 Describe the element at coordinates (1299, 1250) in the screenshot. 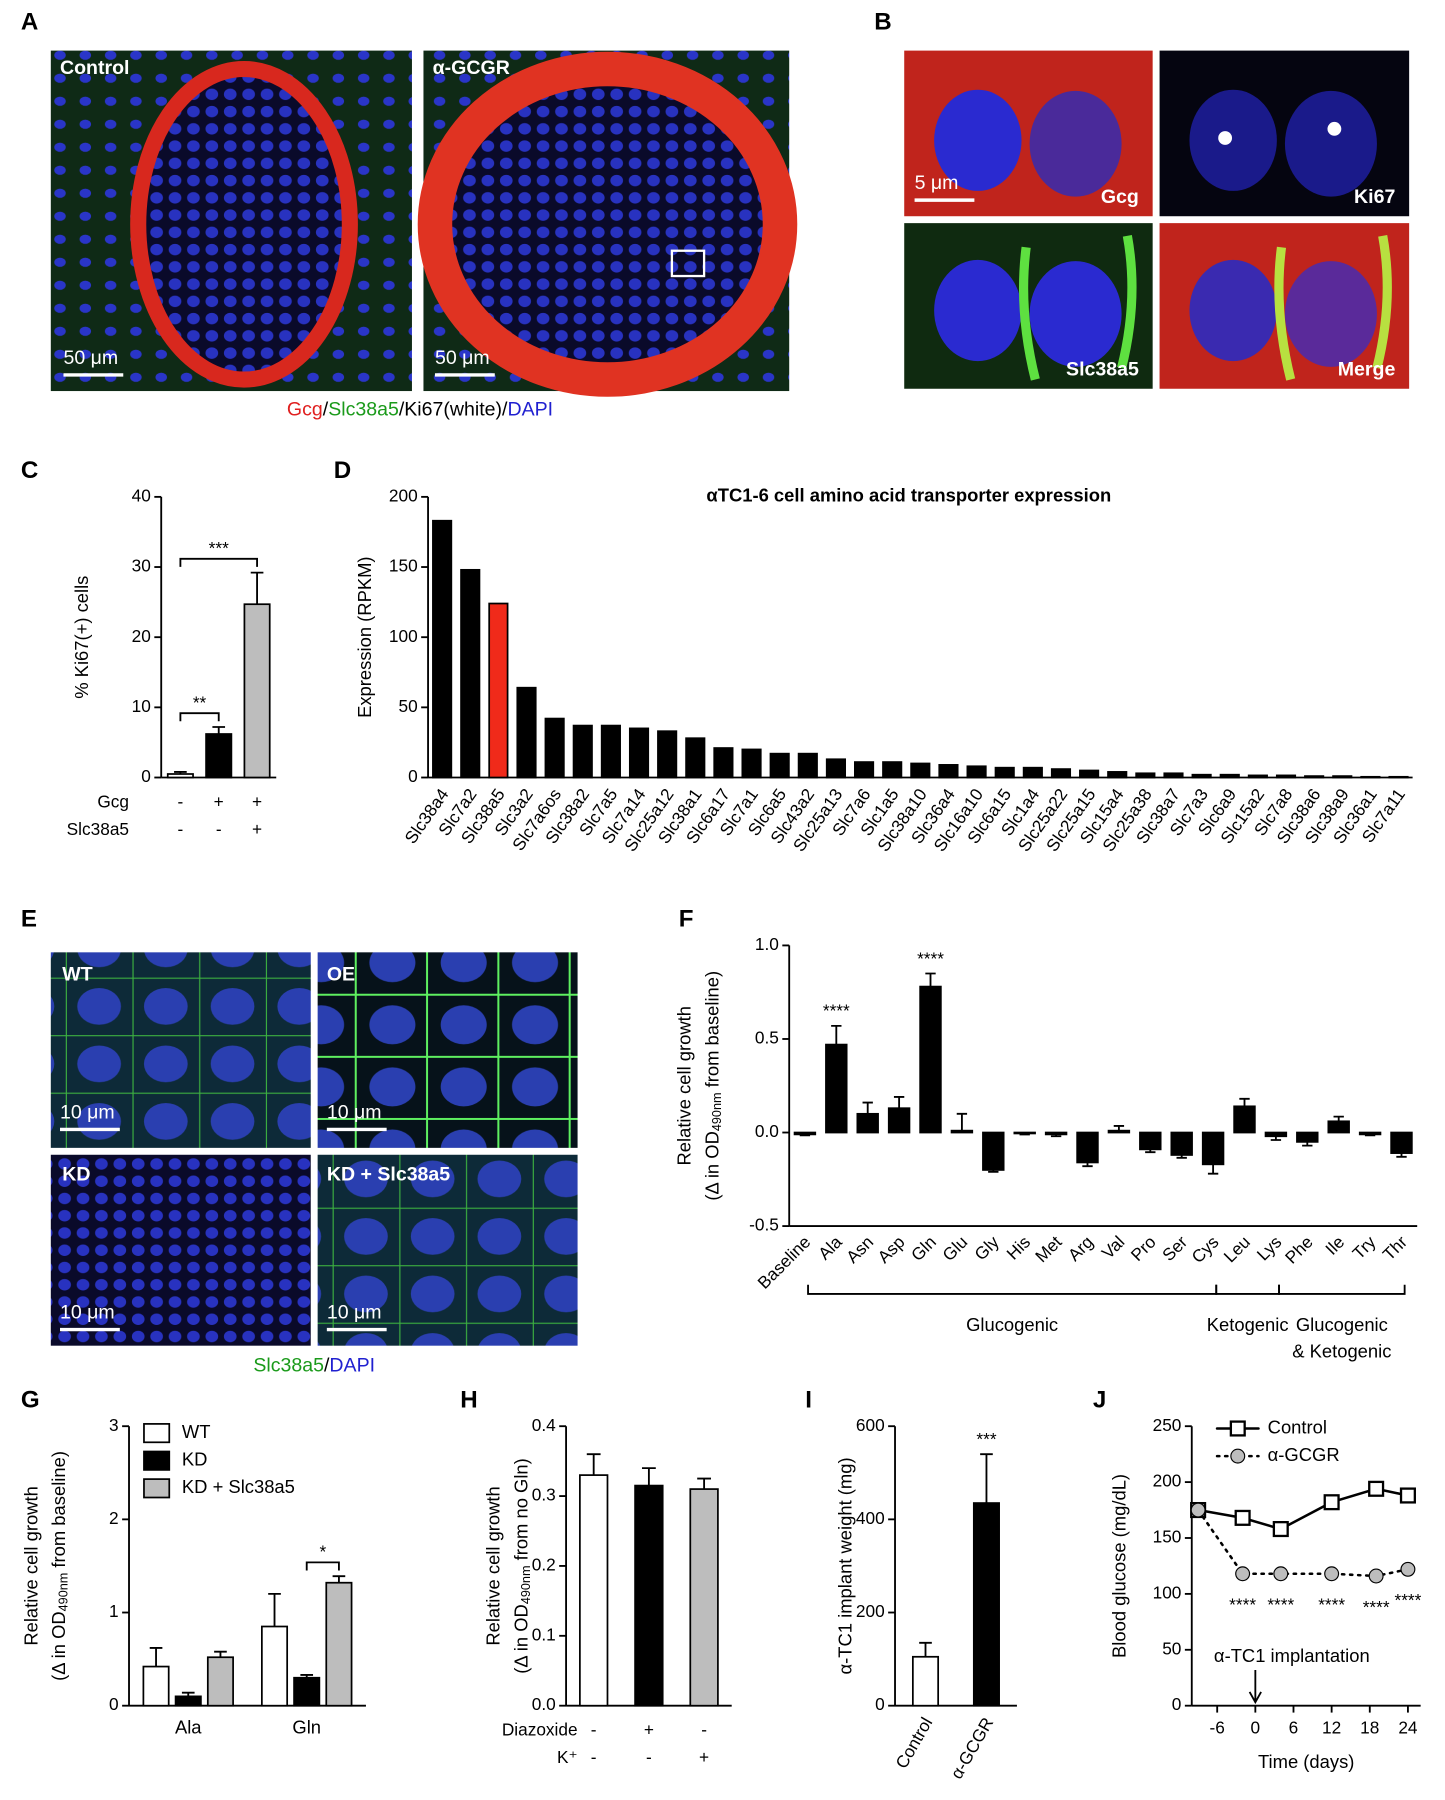

I see `x-tick-label: Phe` at that location.